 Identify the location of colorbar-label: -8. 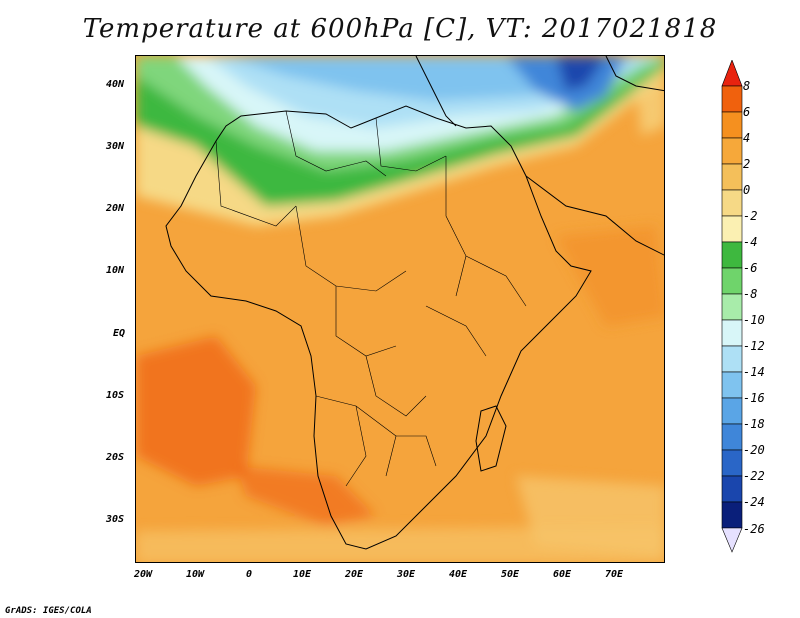
(750, 294).